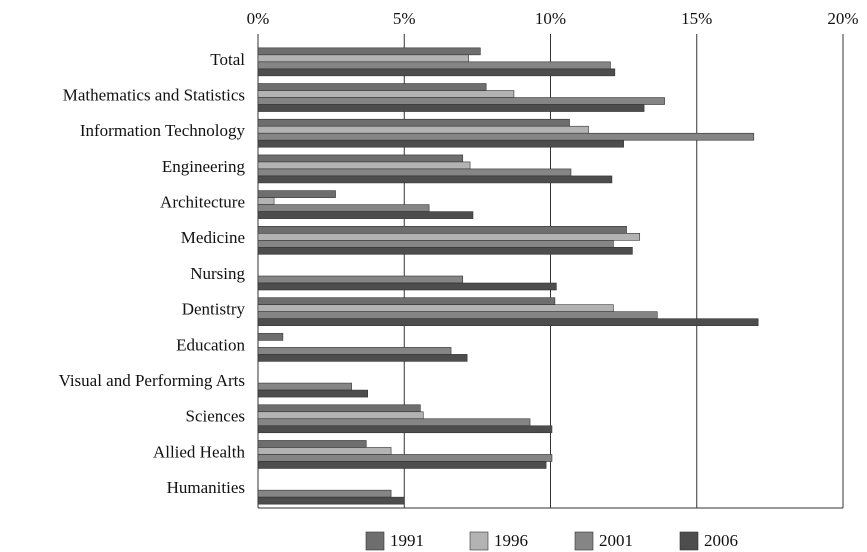 The image size is (867, 552). Describe the element at coordinates (696, 18) in the screenshot. I see `x-tick-label: 15%` at that location.